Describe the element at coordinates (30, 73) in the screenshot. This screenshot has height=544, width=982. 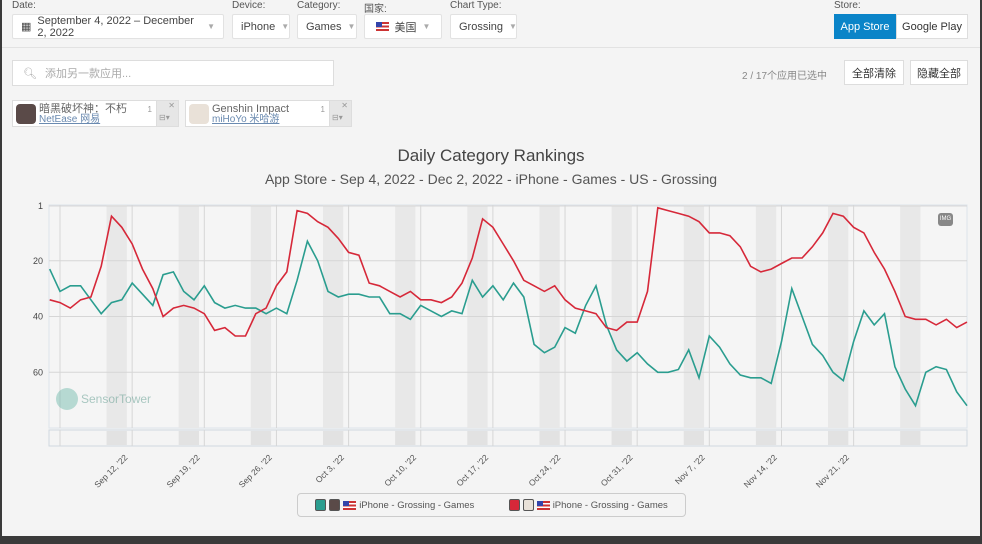
I see `search-icon: 🔍︎` at that location.